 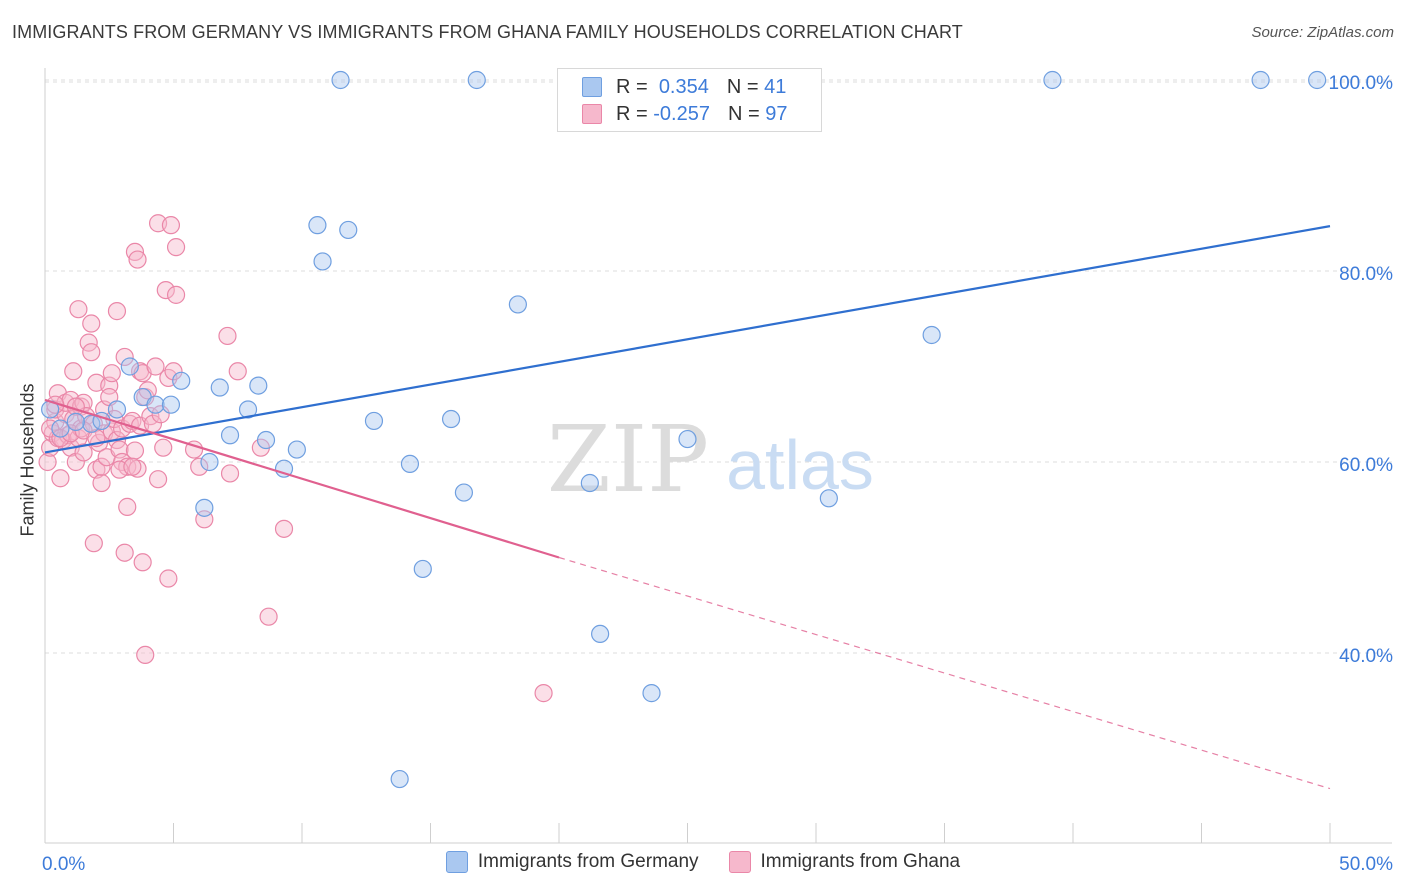 What do you see at coordinates (1361, 83) in the screenshot?
I see `y-tick-label: 100.0%` at bounding box center [1361, 83].